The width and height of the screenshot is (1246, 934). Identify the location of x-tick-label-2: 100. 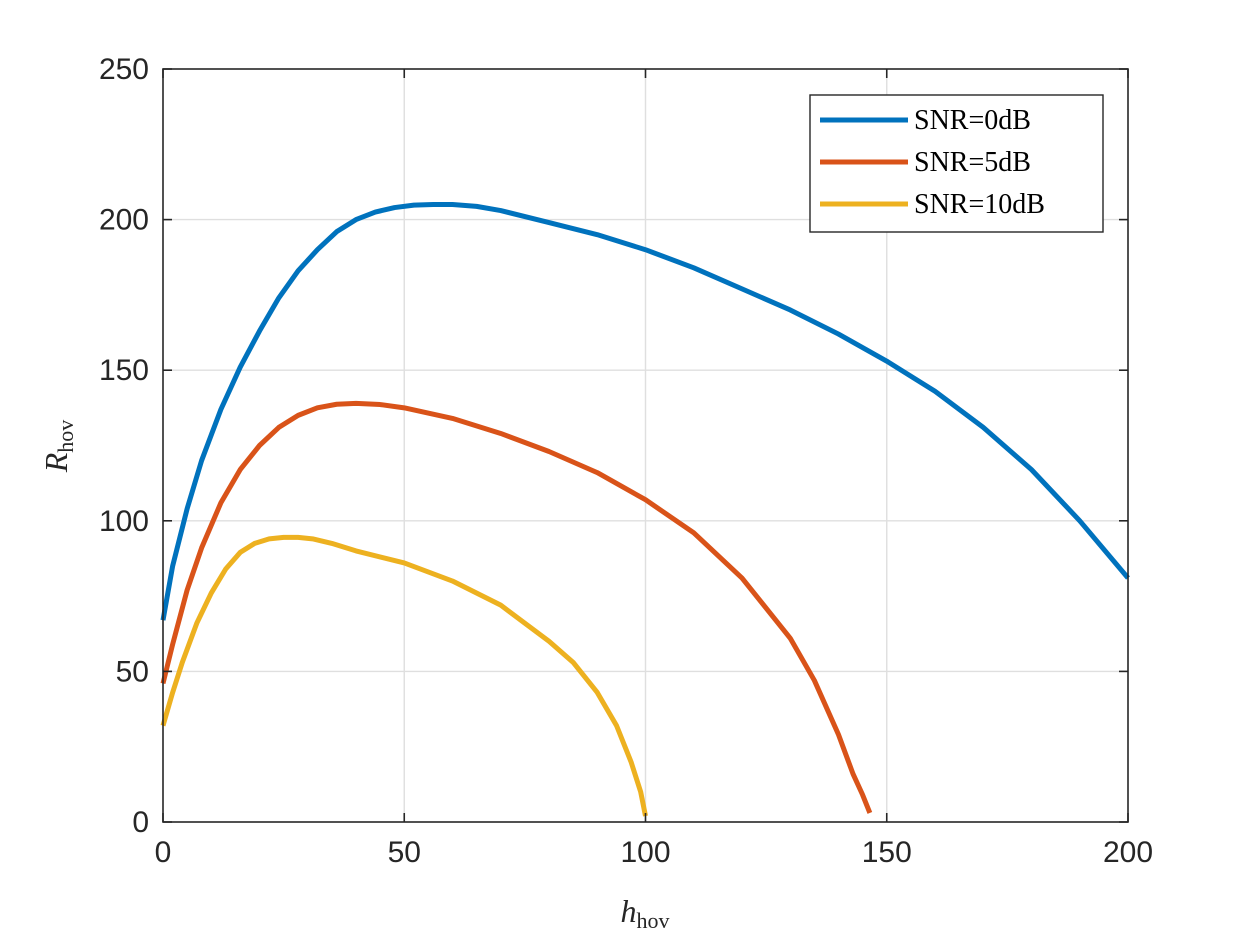
(645, 852).